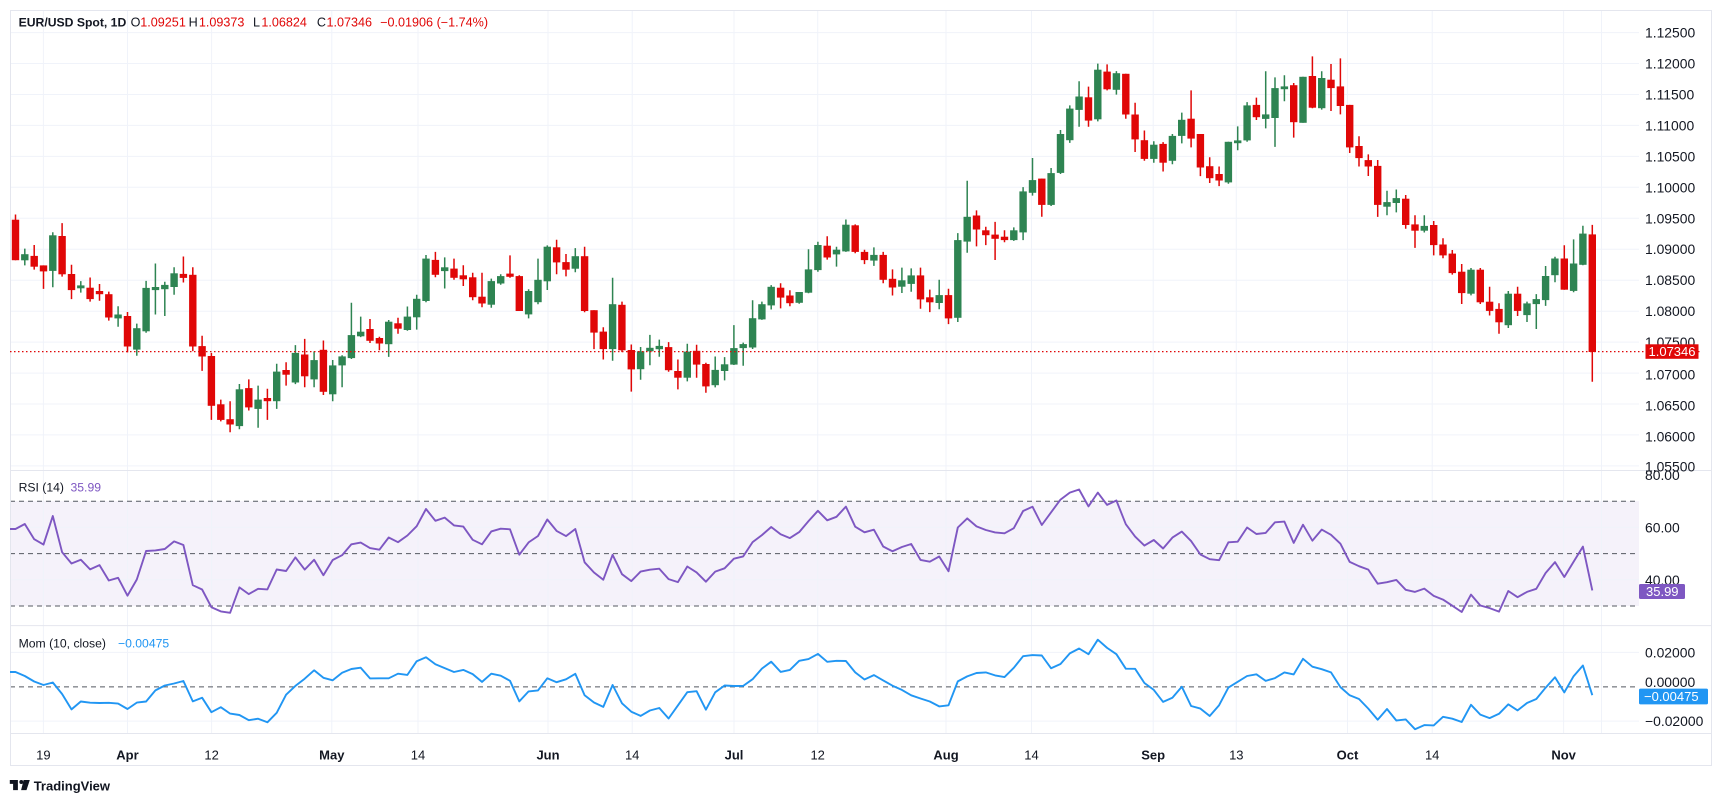  I want to click on svg-text: 1.06824, so click(284, 23).